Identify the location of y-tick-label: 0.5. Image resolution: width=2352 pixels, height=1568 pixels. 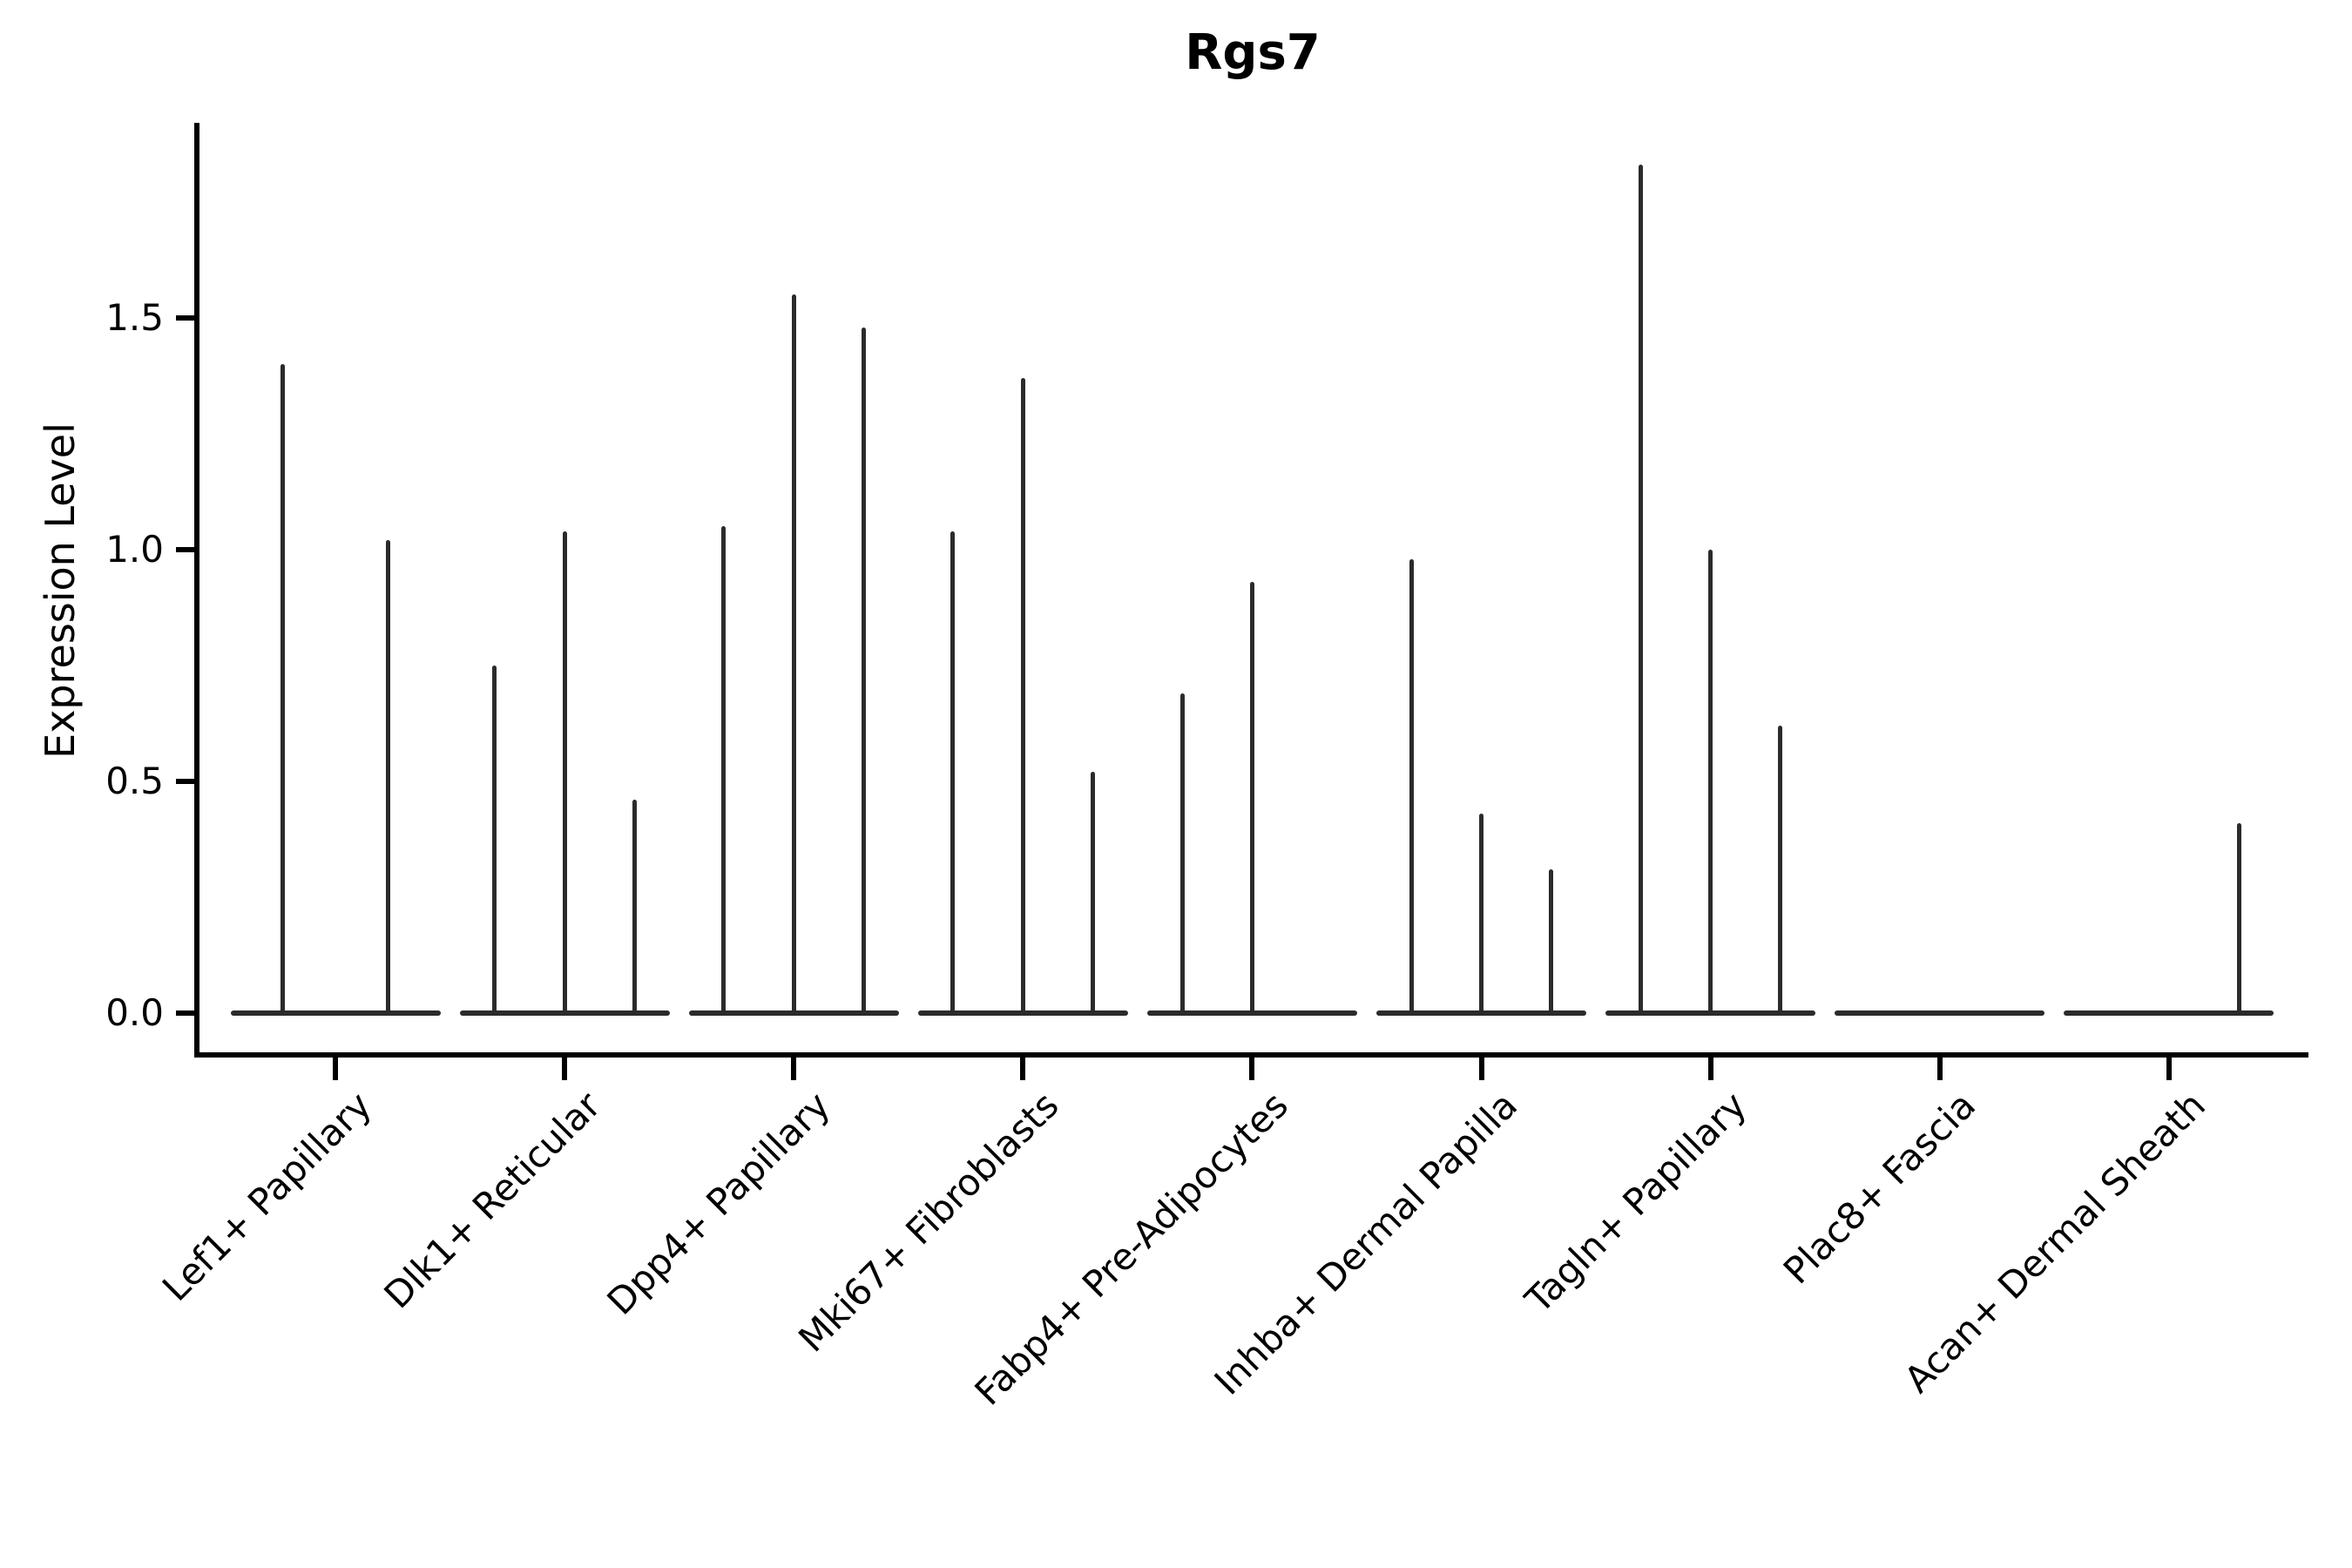
(134, 781).